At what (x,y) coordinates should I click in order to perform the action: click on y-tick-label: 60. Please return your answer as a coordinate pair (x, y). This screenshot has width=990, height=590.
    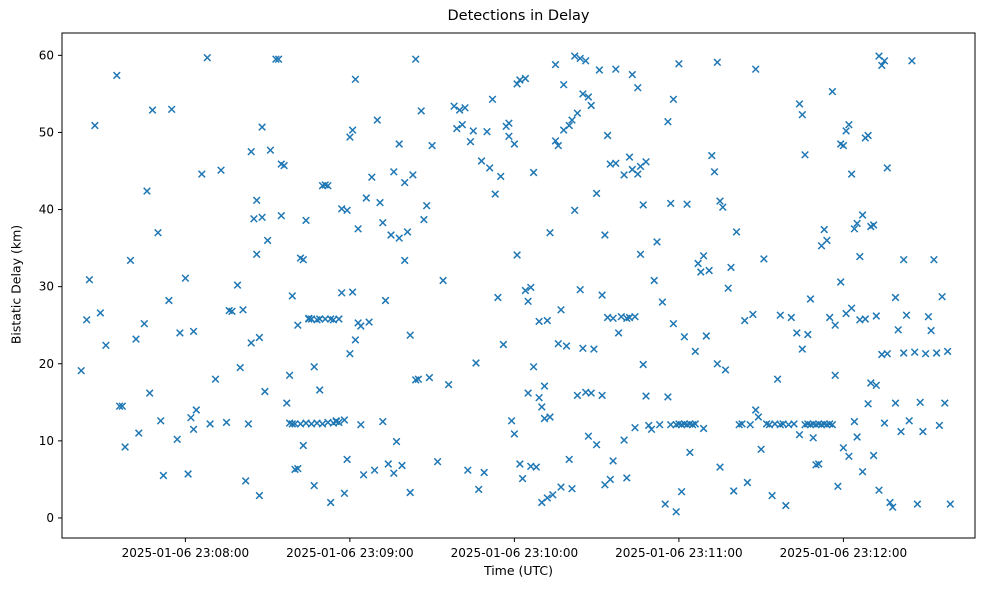
    Looking at the image, I should click on (46, 55).